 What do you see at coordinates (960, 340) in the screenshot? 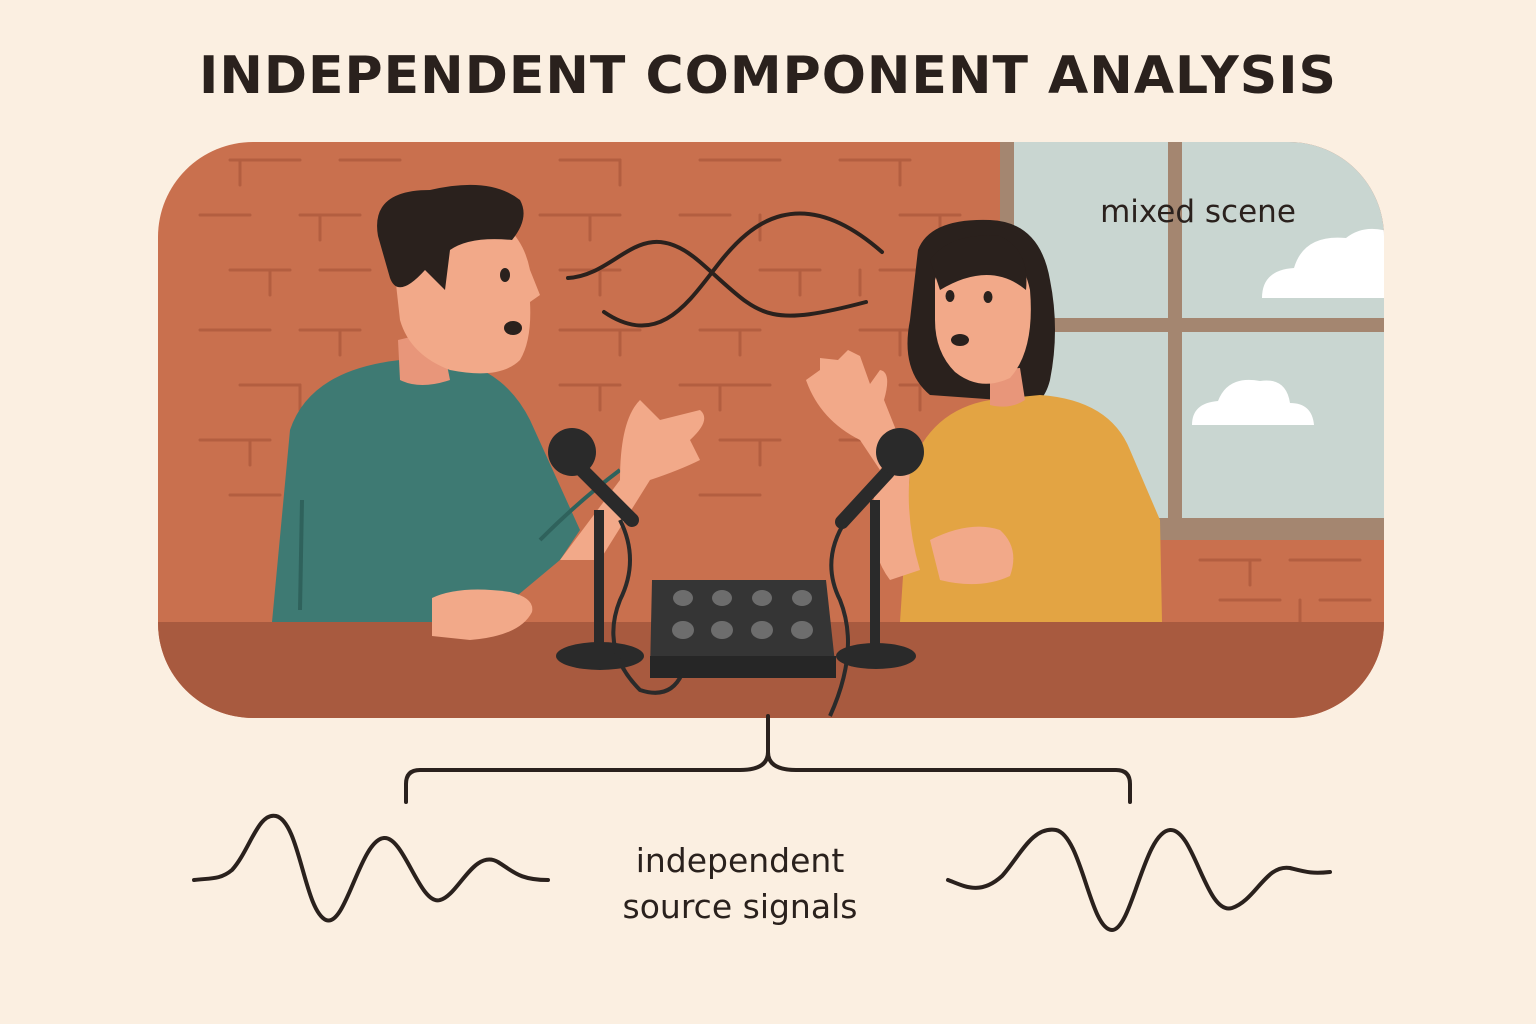
I see `woman-mouth` at bounding box center [960, 340].